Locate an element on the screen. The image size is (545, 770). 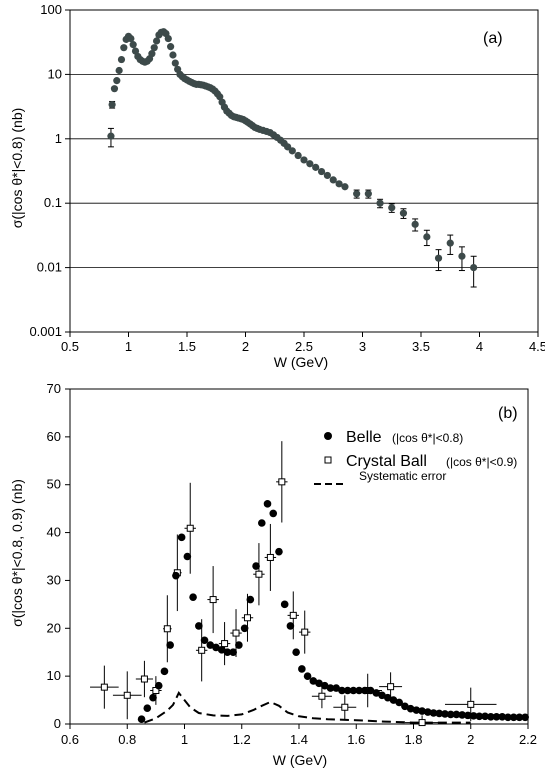
legend-belle-label: Belle is located at coordinates (364, 437).